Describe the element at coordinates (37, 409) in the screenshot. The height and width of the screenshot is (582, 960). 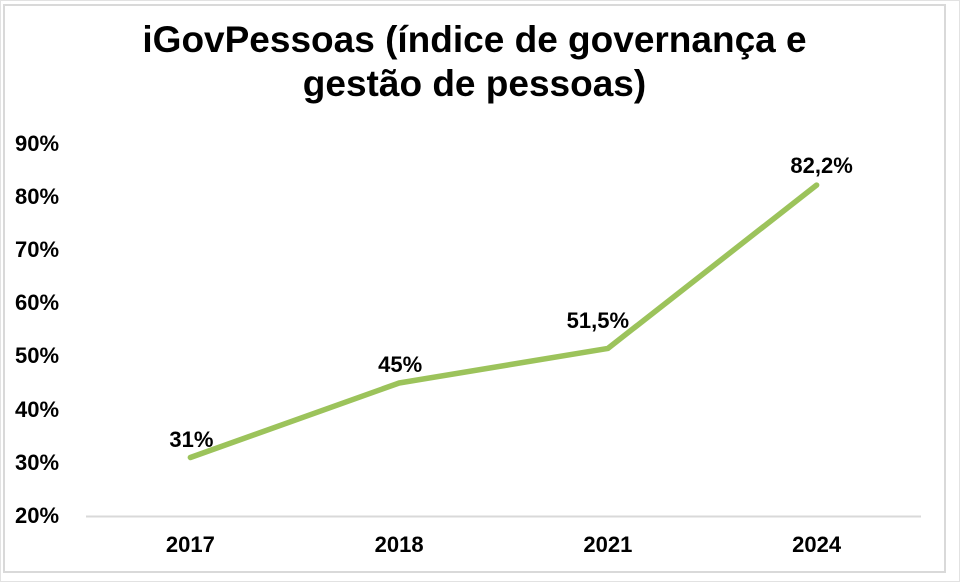
I see `y-axis-tick-label: 40%` at that location.